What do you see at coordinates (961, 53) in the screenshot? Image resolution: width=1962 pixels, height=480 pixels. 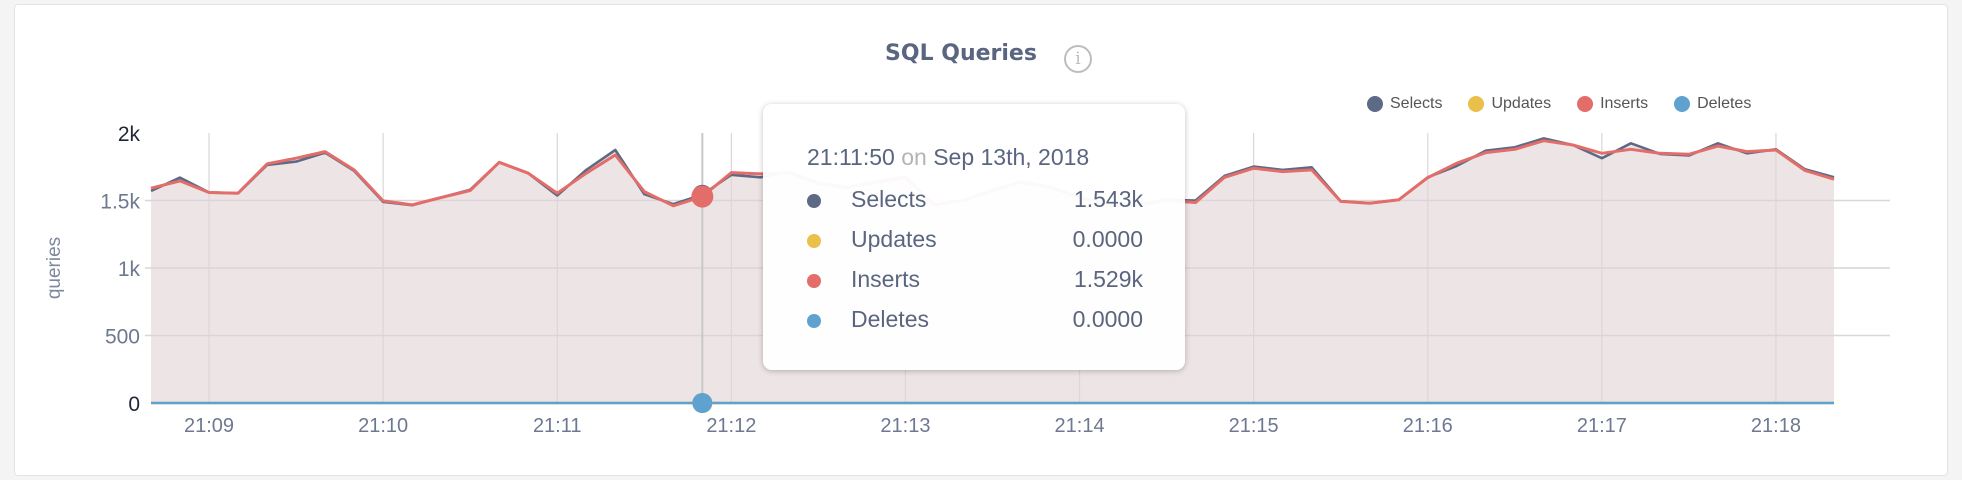 I see `chart-title: SQL Queries` at bounding box center [961, 53].